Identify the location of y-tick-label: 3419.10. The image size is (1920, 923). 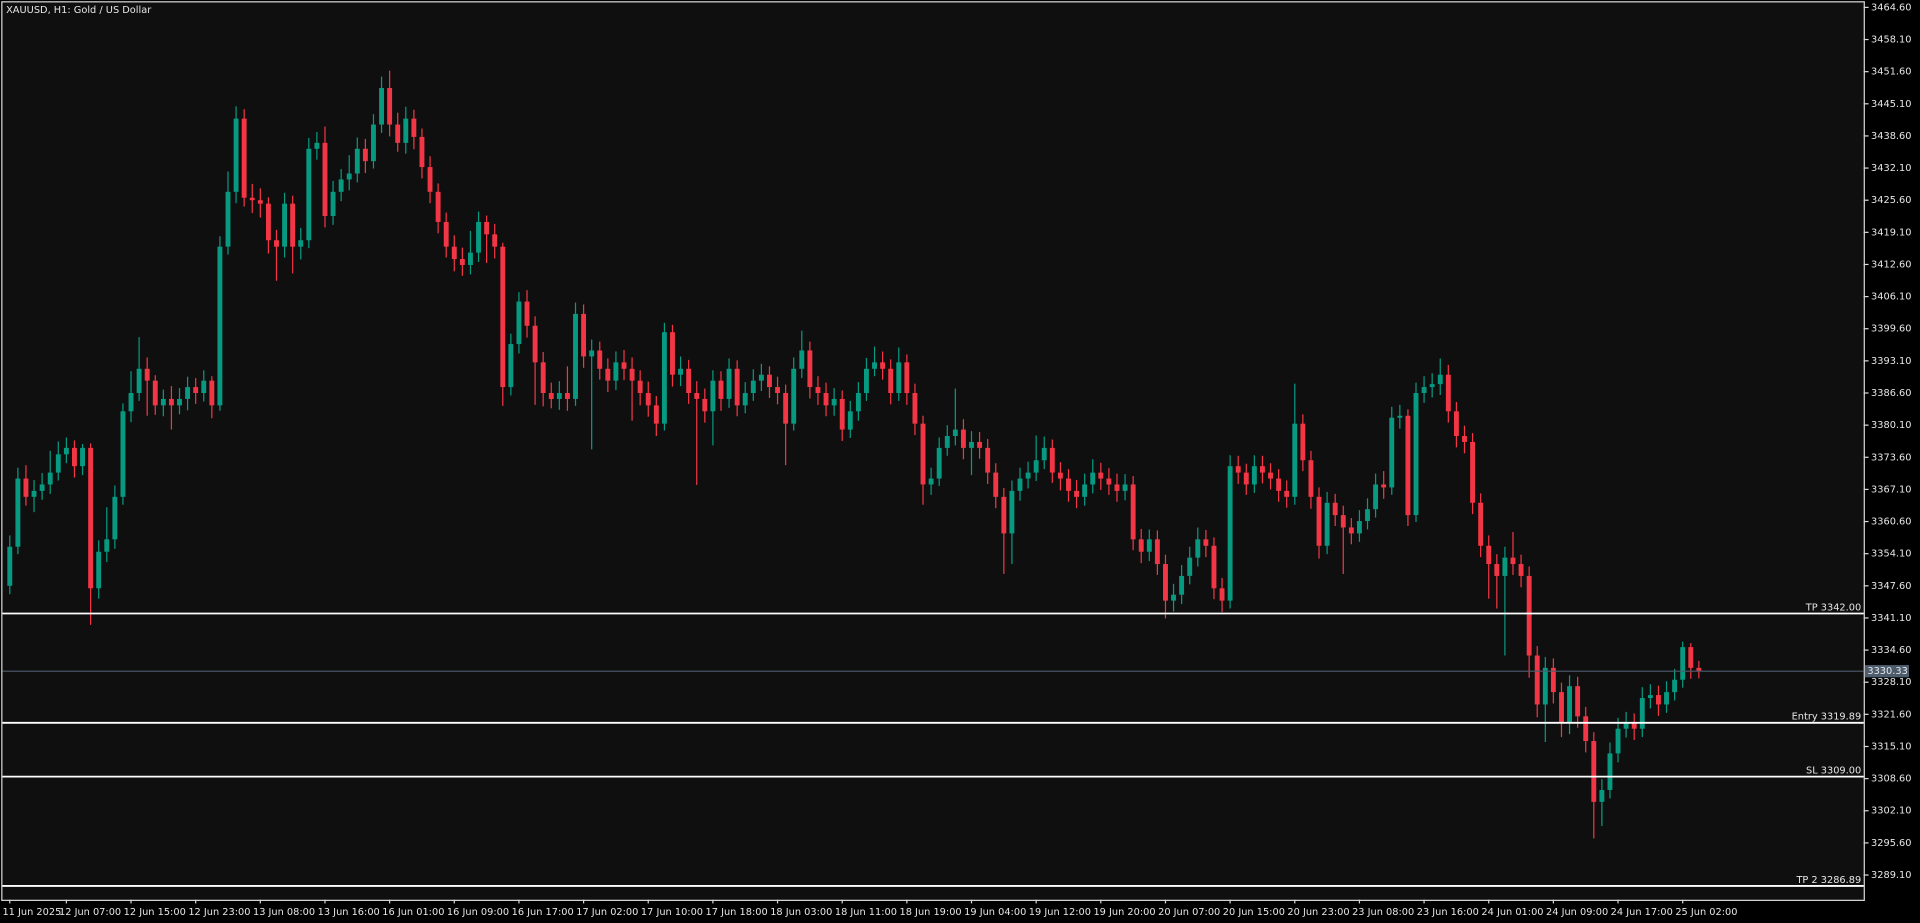
(1891, 232).